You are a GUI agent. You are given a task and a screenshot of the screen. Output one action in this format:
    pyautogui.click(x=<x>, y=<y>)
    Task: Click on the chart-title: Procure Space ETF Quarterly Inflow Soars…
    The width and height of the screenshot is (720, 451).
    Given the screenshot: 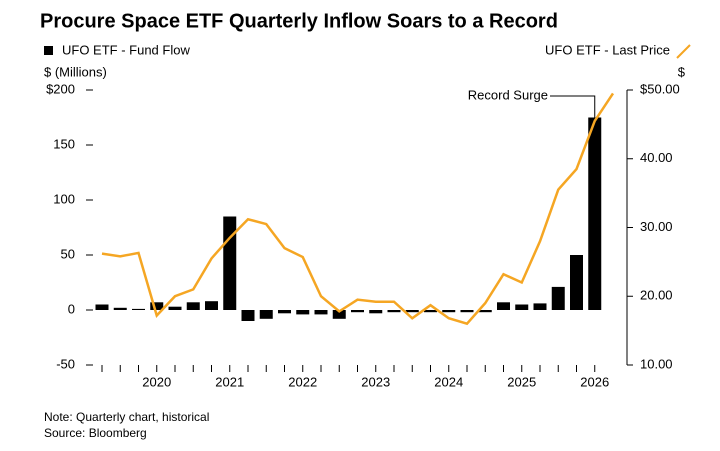 What is the action you would take?
    pyautogui.click(x=299, y=21)
    